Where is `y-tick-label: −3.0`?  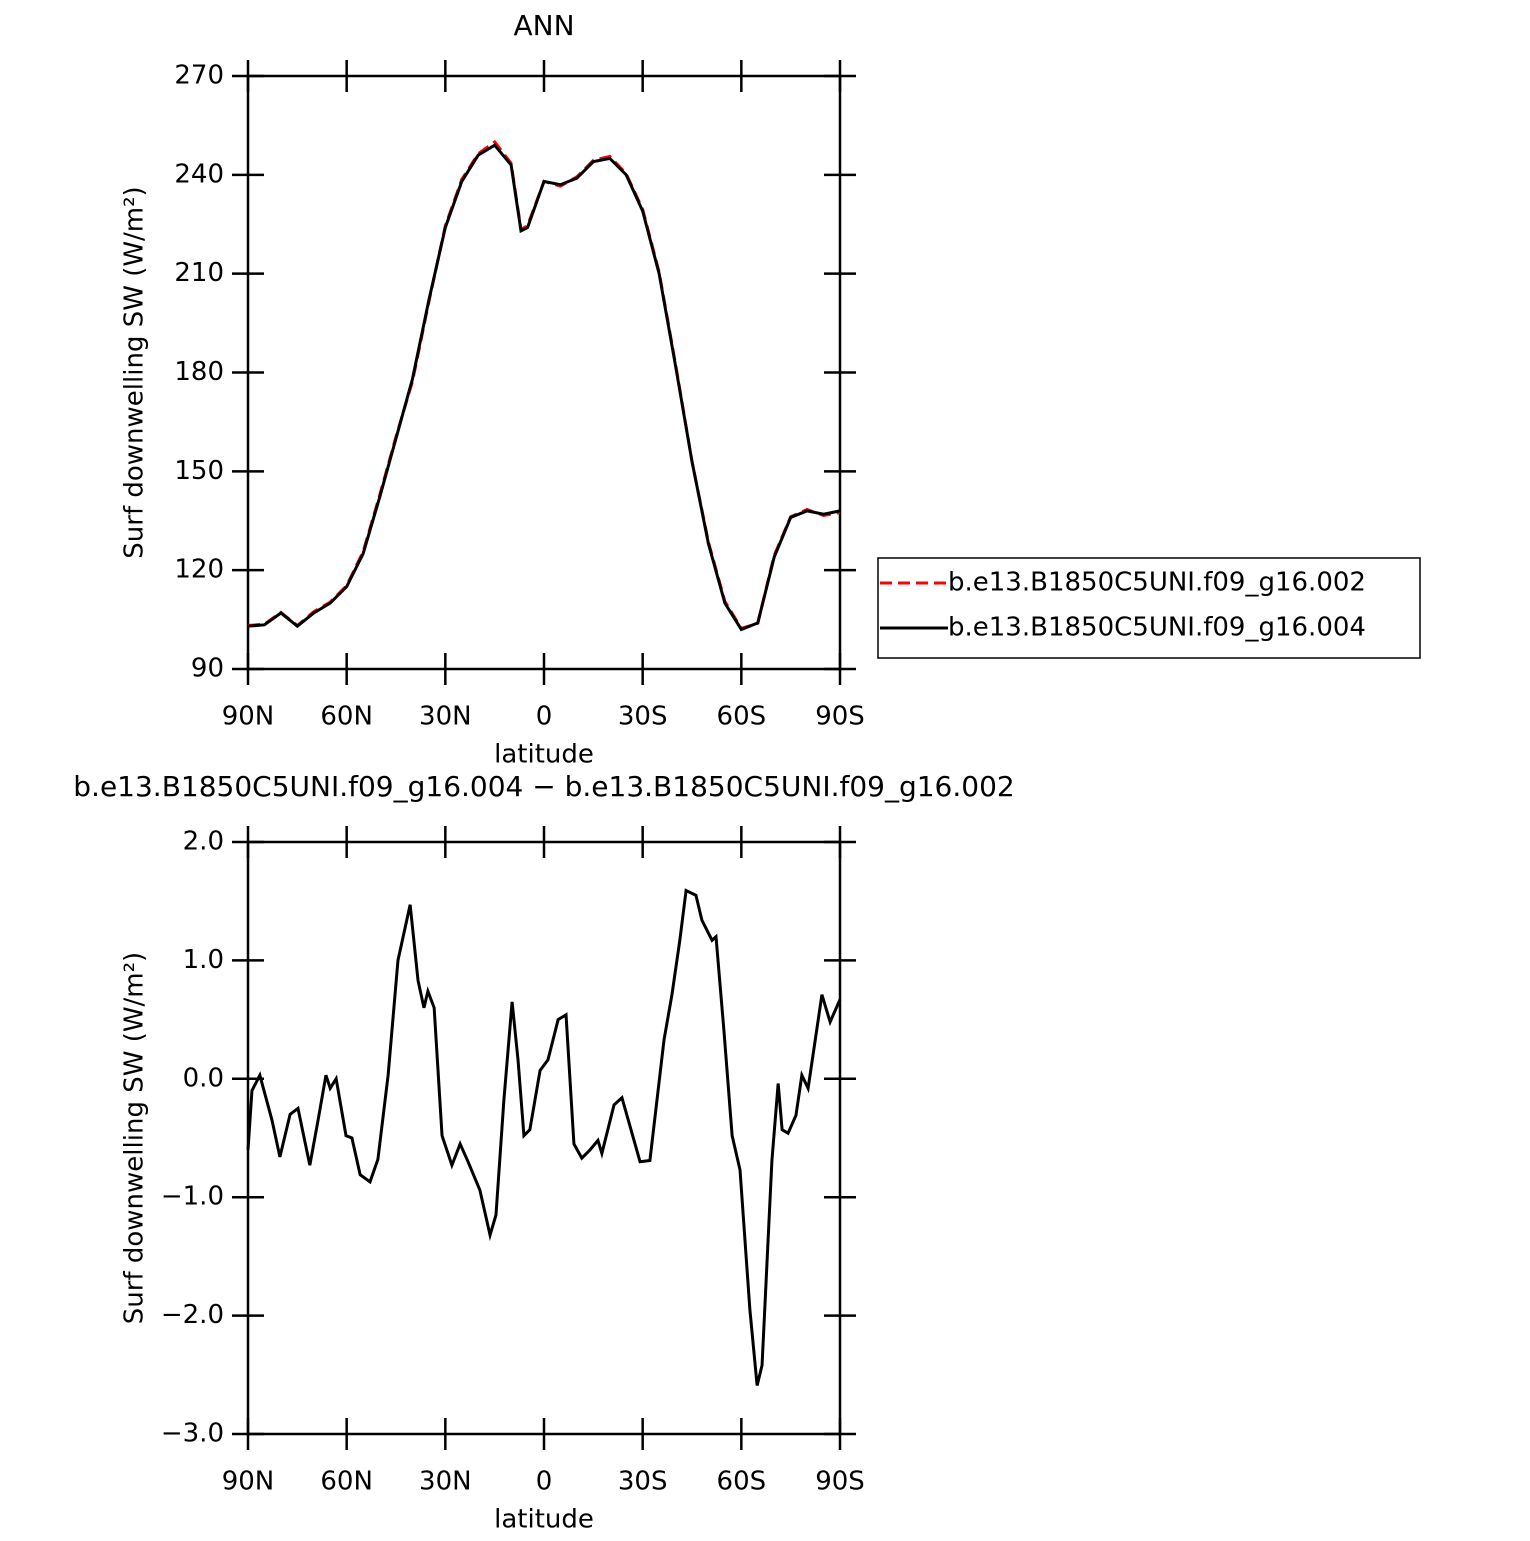
y-tick-label: −3.0 is located at coordinates (192, 1434).